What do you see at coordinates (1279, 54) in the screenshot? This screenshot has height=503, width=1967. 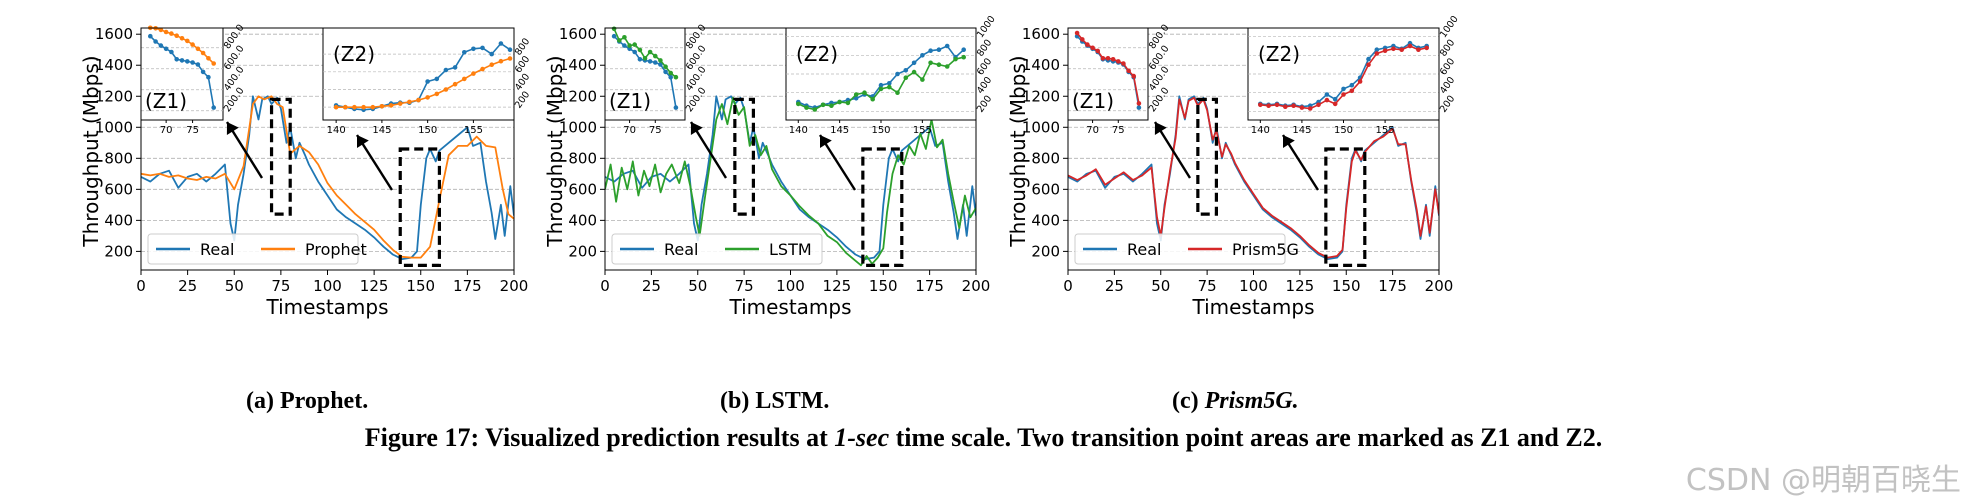 I see `inset-label: (Z2)` at bounding box center [1279, 54].